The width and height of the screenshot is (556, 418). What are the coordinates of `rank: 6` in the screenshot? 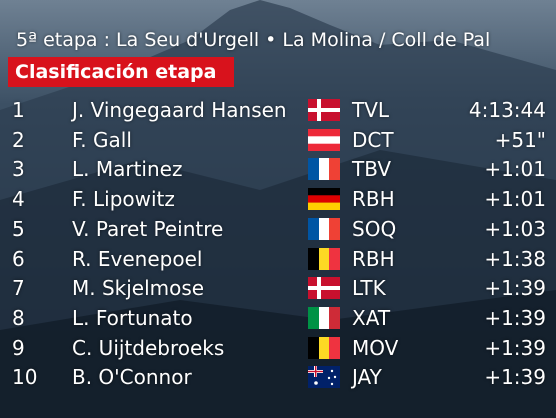 It's located at (18, 258).